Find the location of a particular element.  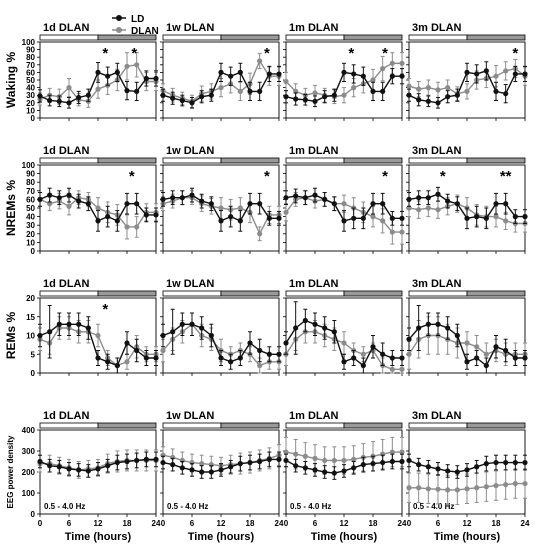

y-tick-label: 300 is located at coordinates (29, 451).